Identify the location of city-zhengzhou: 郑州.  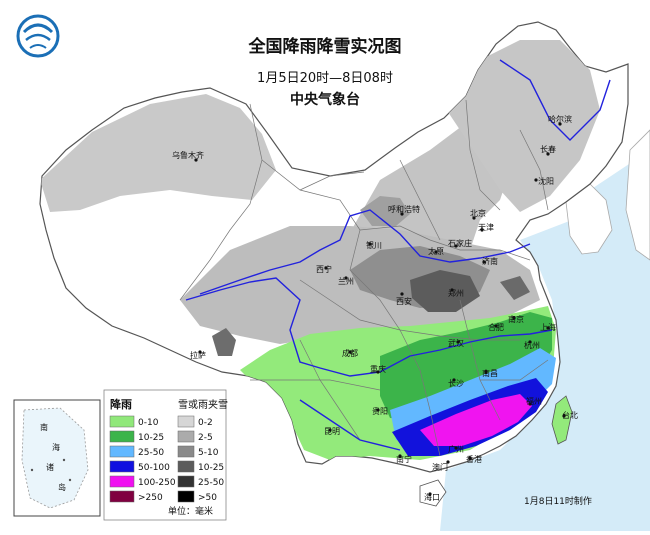
(456, 293).